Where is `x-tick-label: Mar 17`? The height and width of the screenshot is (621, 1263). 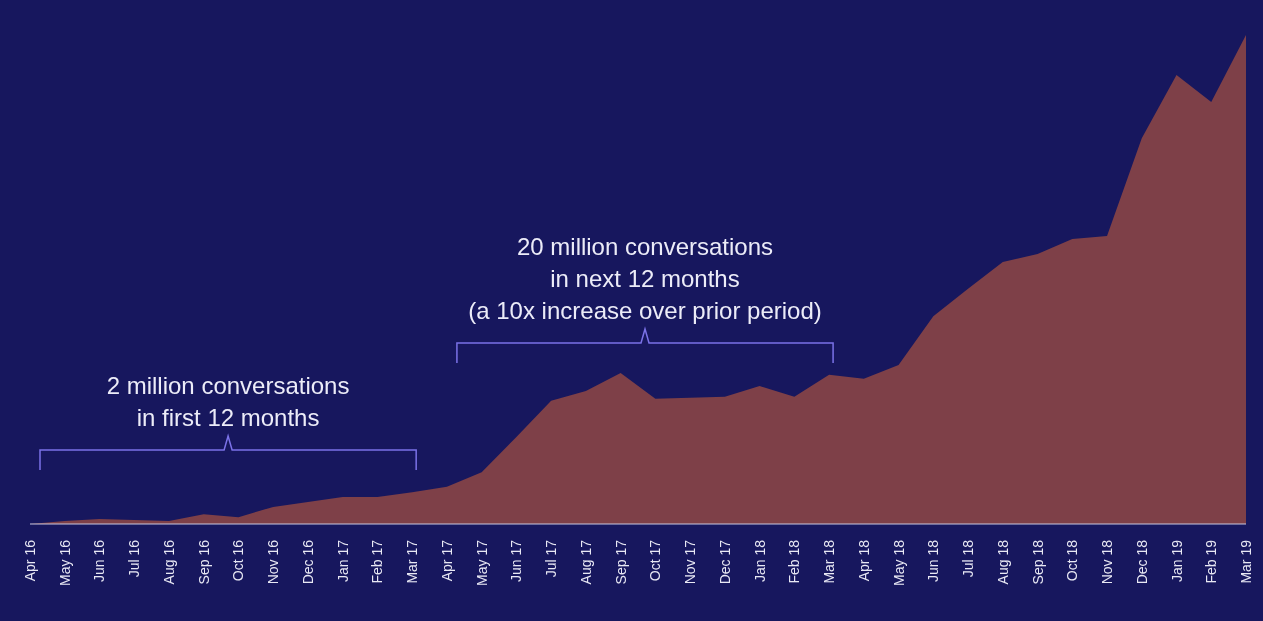 x-tick-label: Mar 17 is located at coordinates (412, 561).